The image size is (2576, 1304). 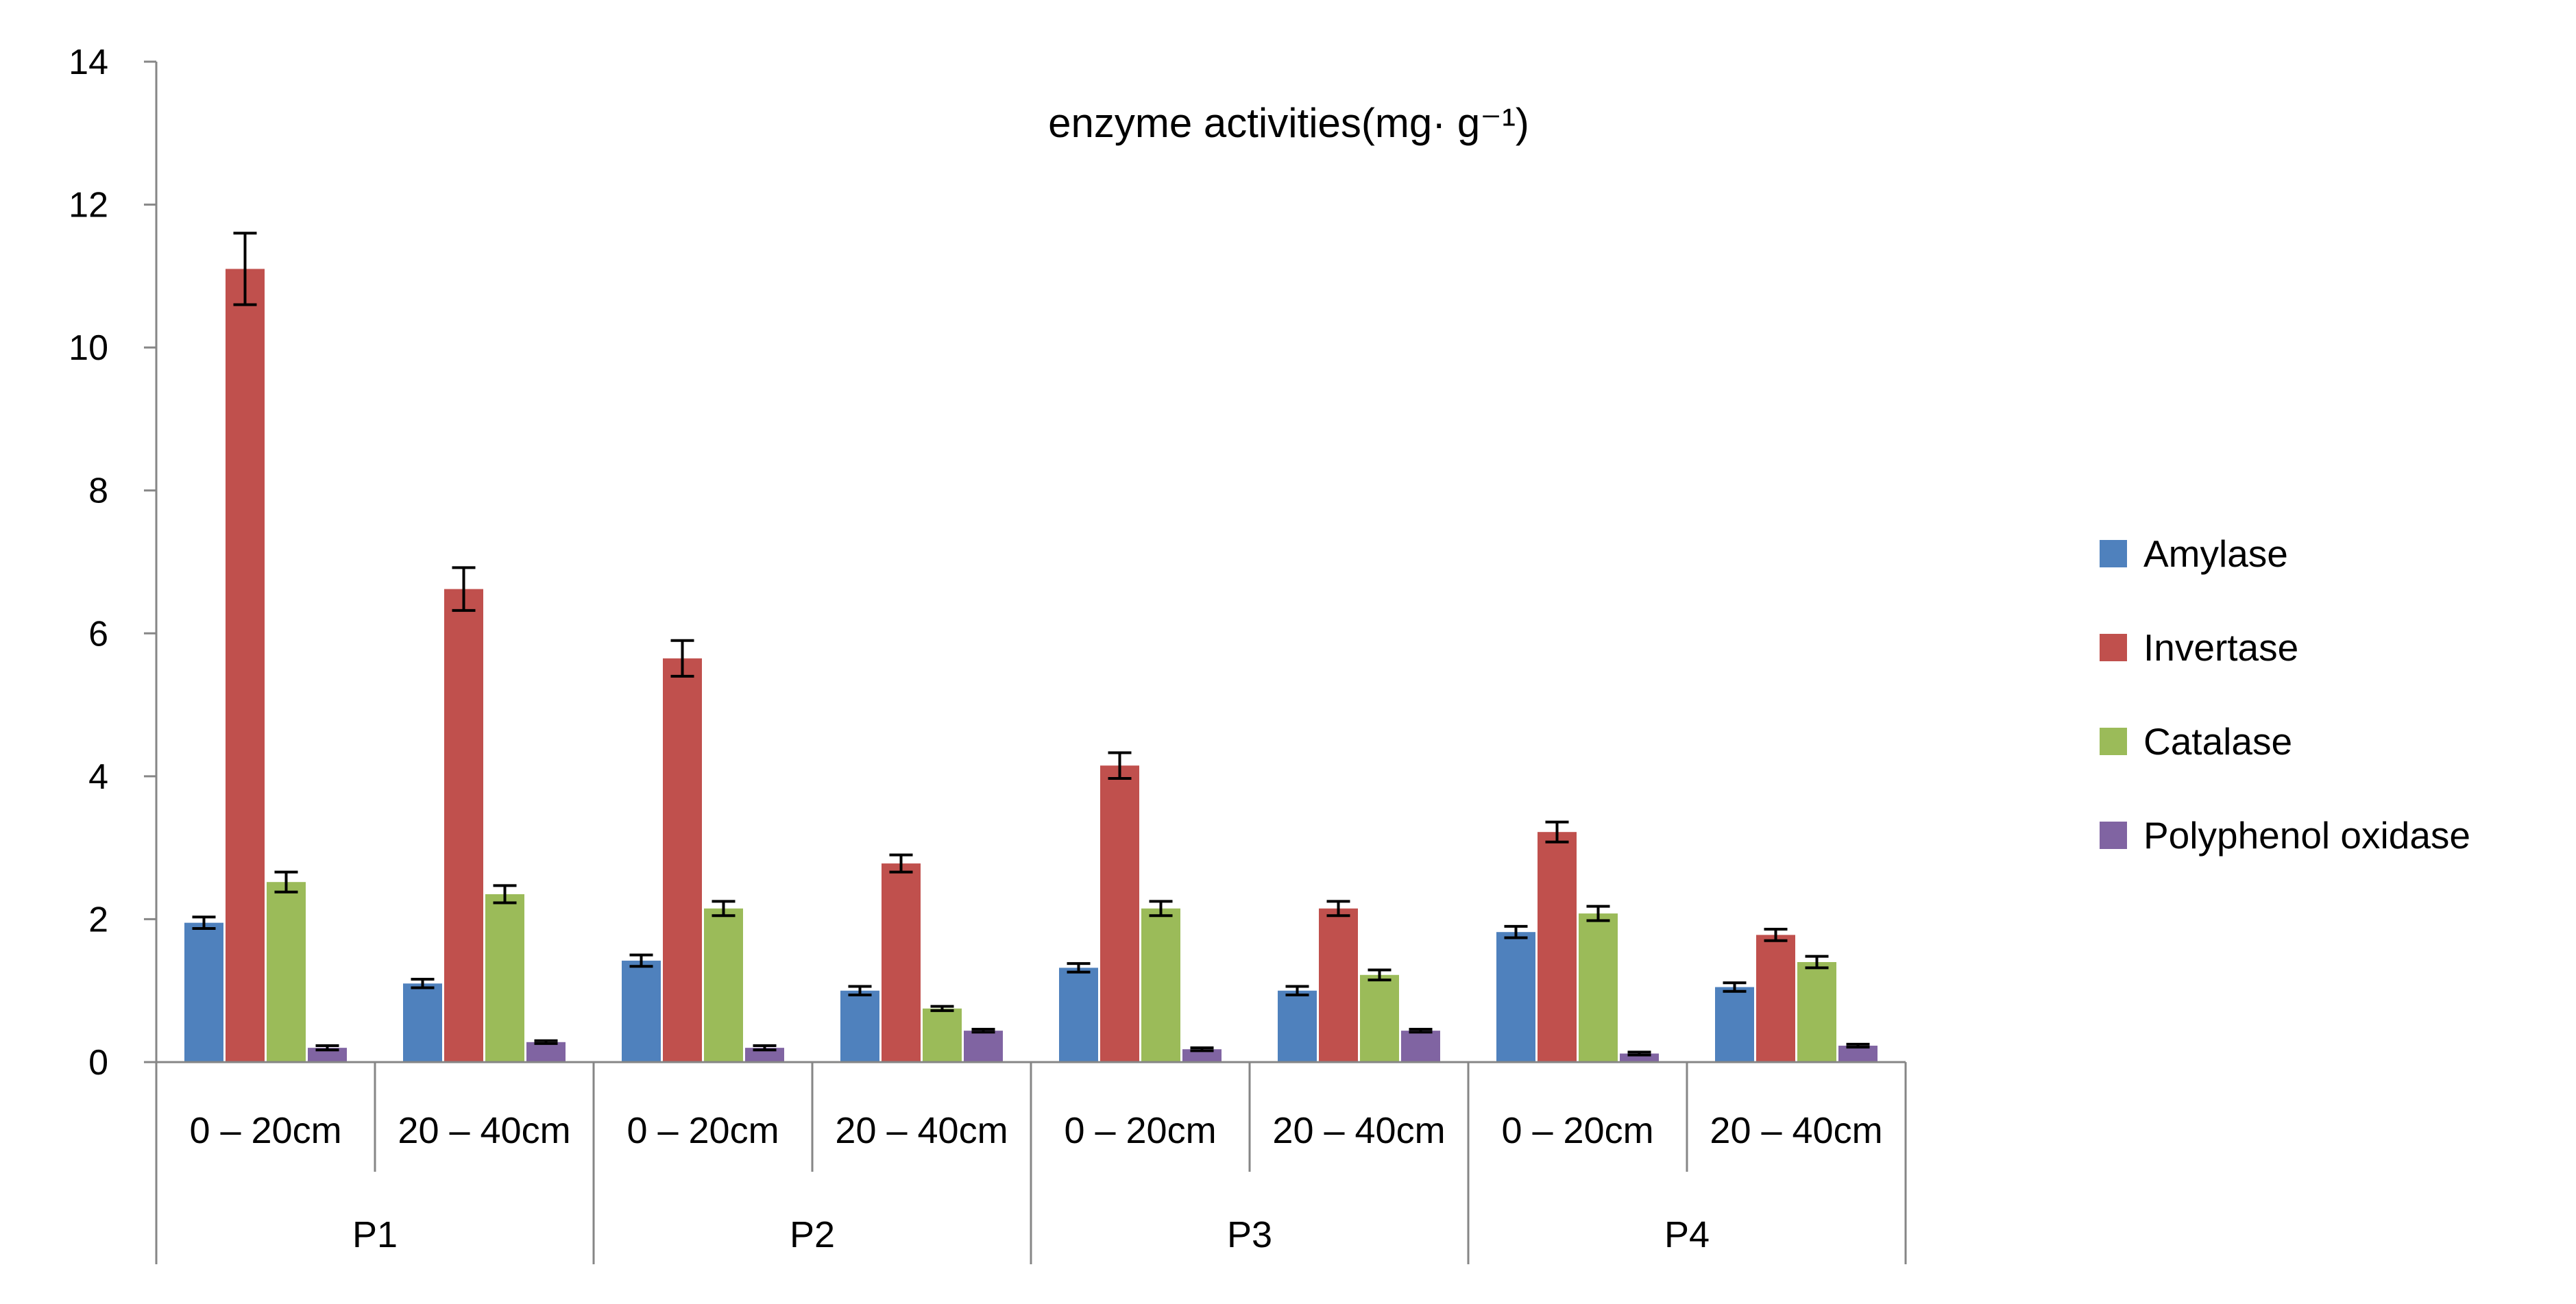 What do you see at coordinates (2217, 741) in the screenshot?
I see `legend-label: Catalase` at bounding box center [2217, 741].